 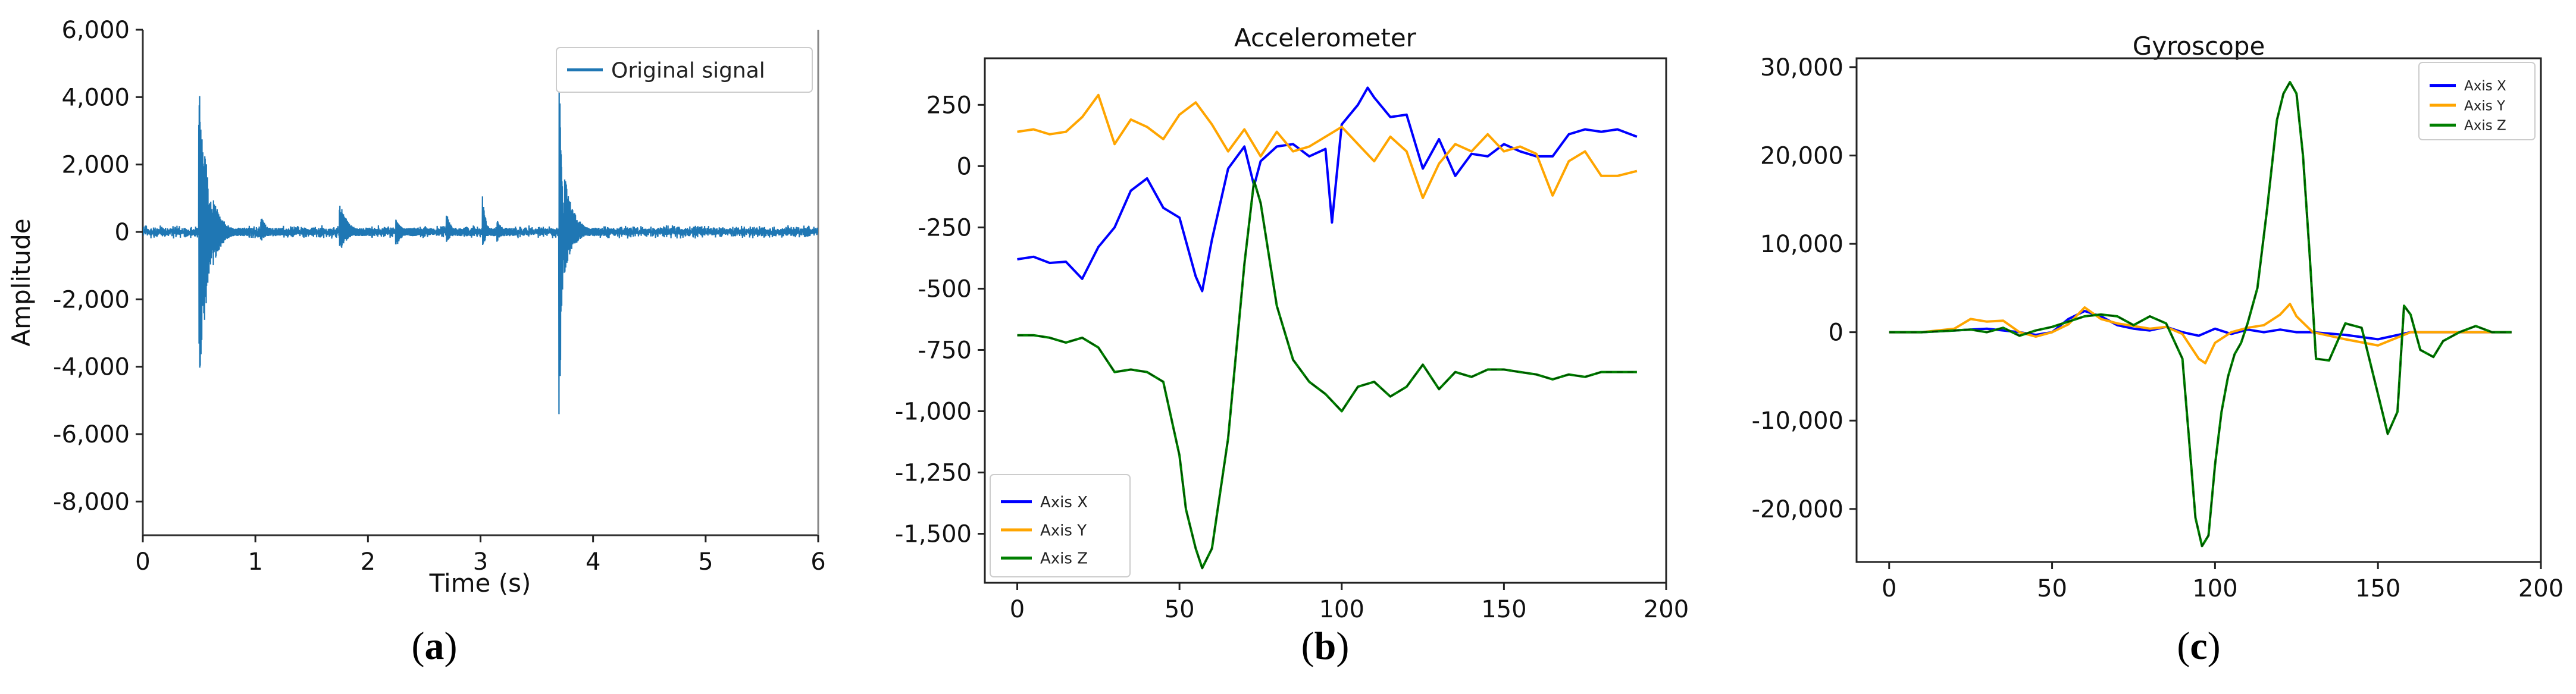 I want to click on x-tick-label: 5, so click(x=705, y=562).